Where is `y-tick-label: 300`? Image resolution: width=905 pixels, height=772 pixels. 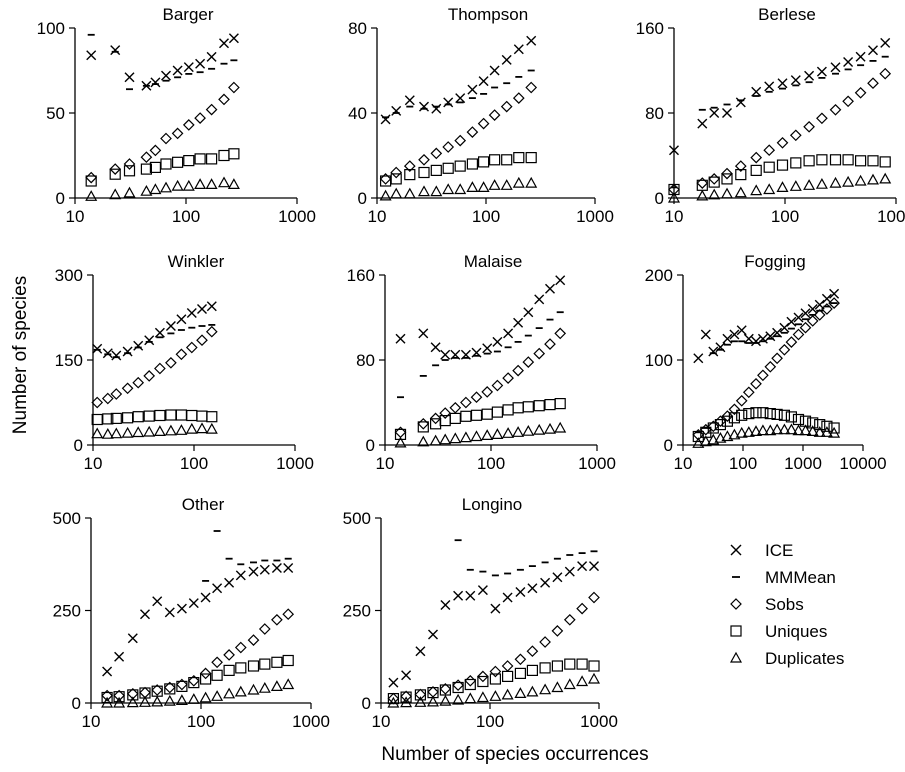
y-tick-label: 300 is located at coordinates (69, 275).